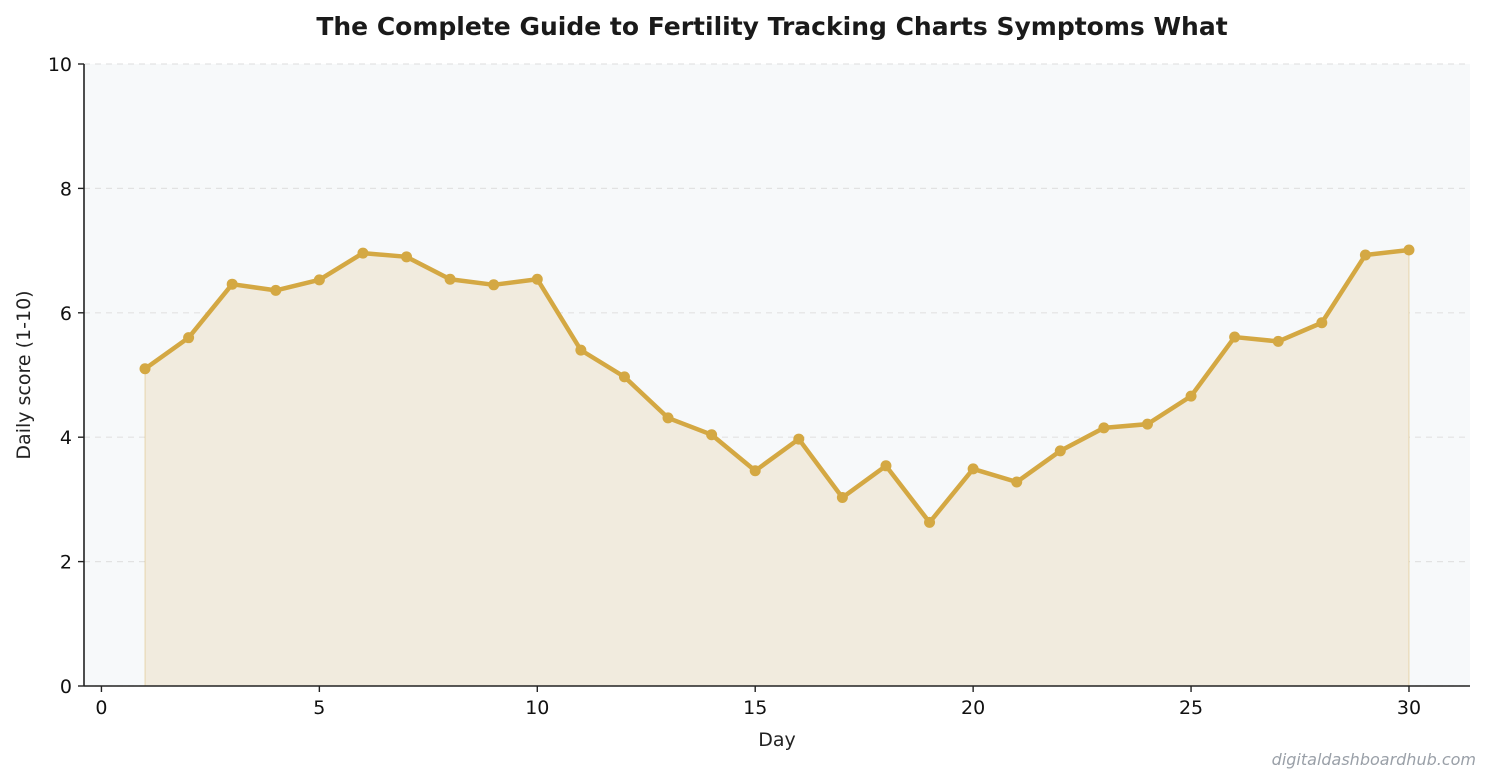 Image resolution: width=1492 pixels, height=783 pixels. Describe the element at coordinates (537, 708) in the screenshot. I see `x-tick-label-10: 10` at that location.